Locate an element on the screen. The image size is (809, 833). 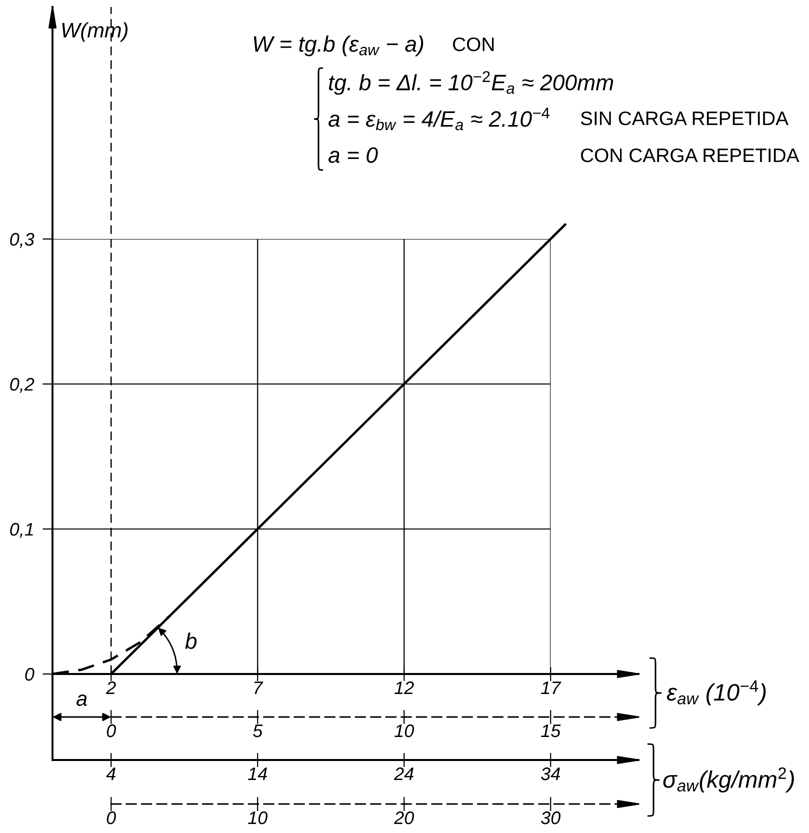
text: 15 is located at coordinates (551, 731).